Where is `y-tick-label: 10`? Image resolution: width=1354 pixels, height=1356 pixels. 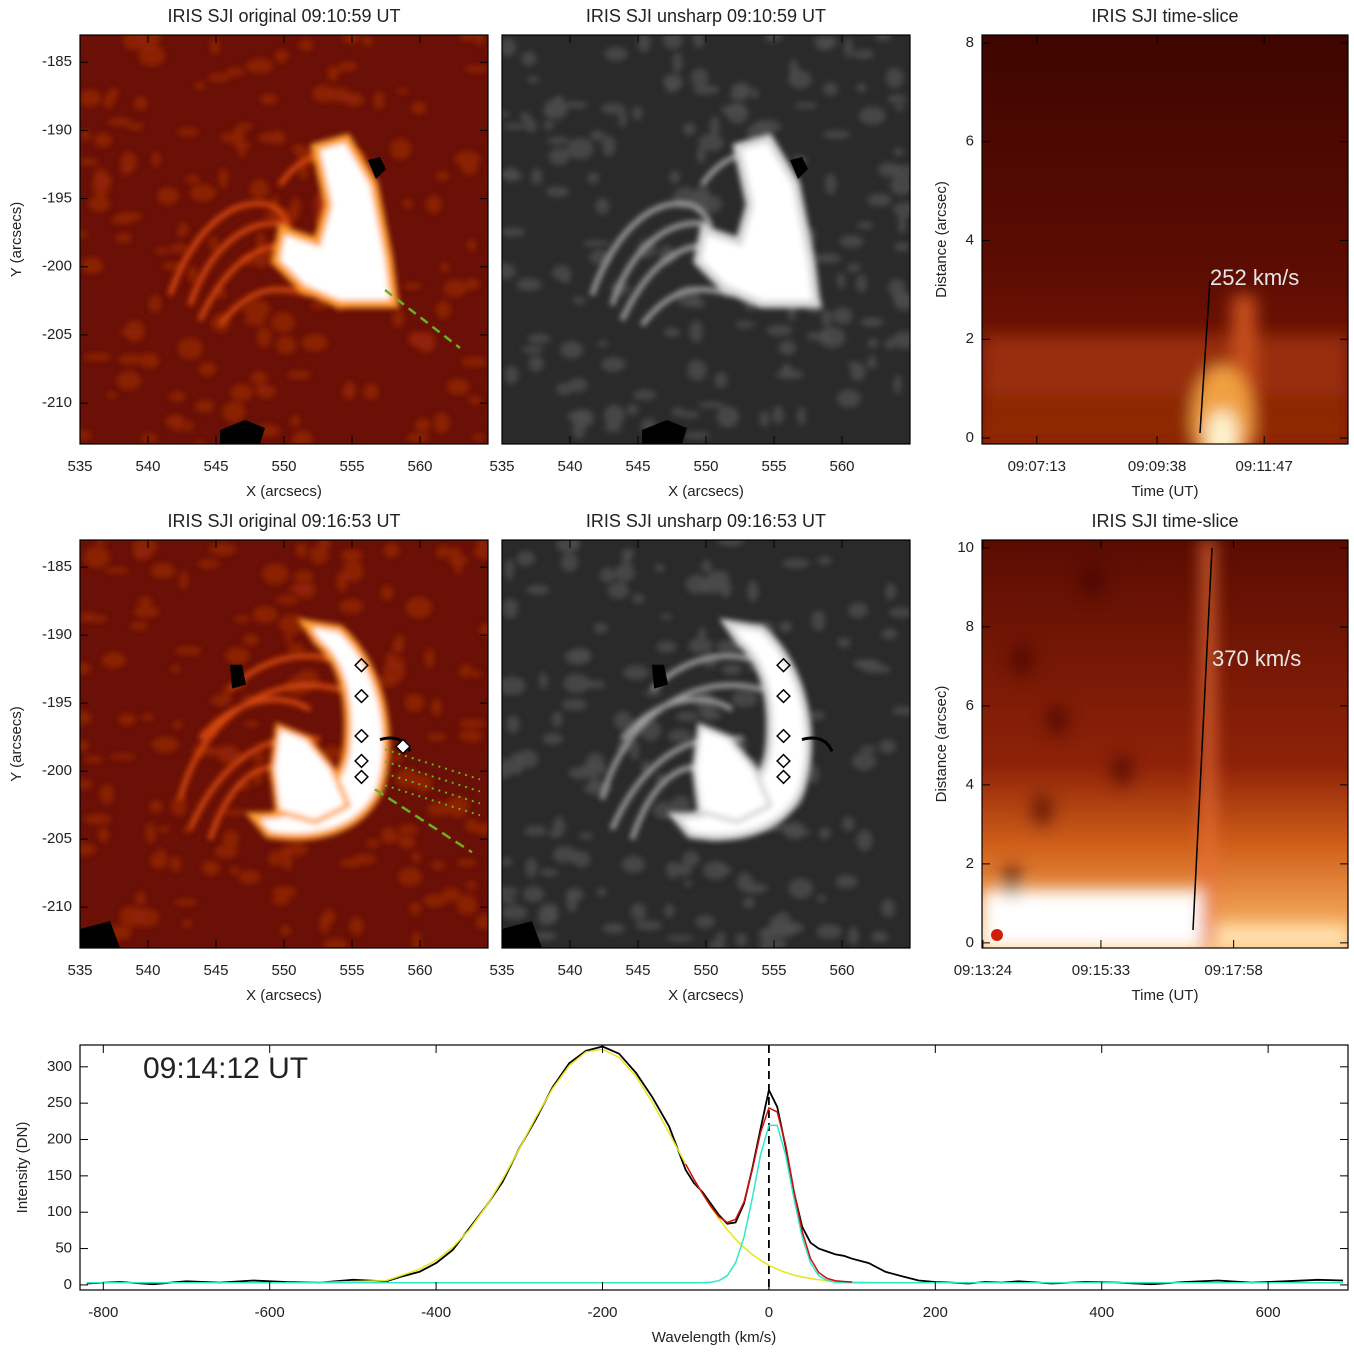 y-tick-label: 10 is located at coordinates (965, 547).